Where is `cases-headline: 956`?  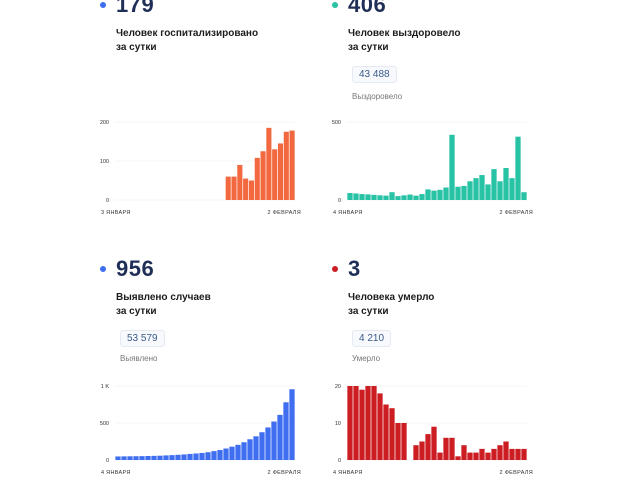 cases-headline: 956 is located at coordinates (127, 269).